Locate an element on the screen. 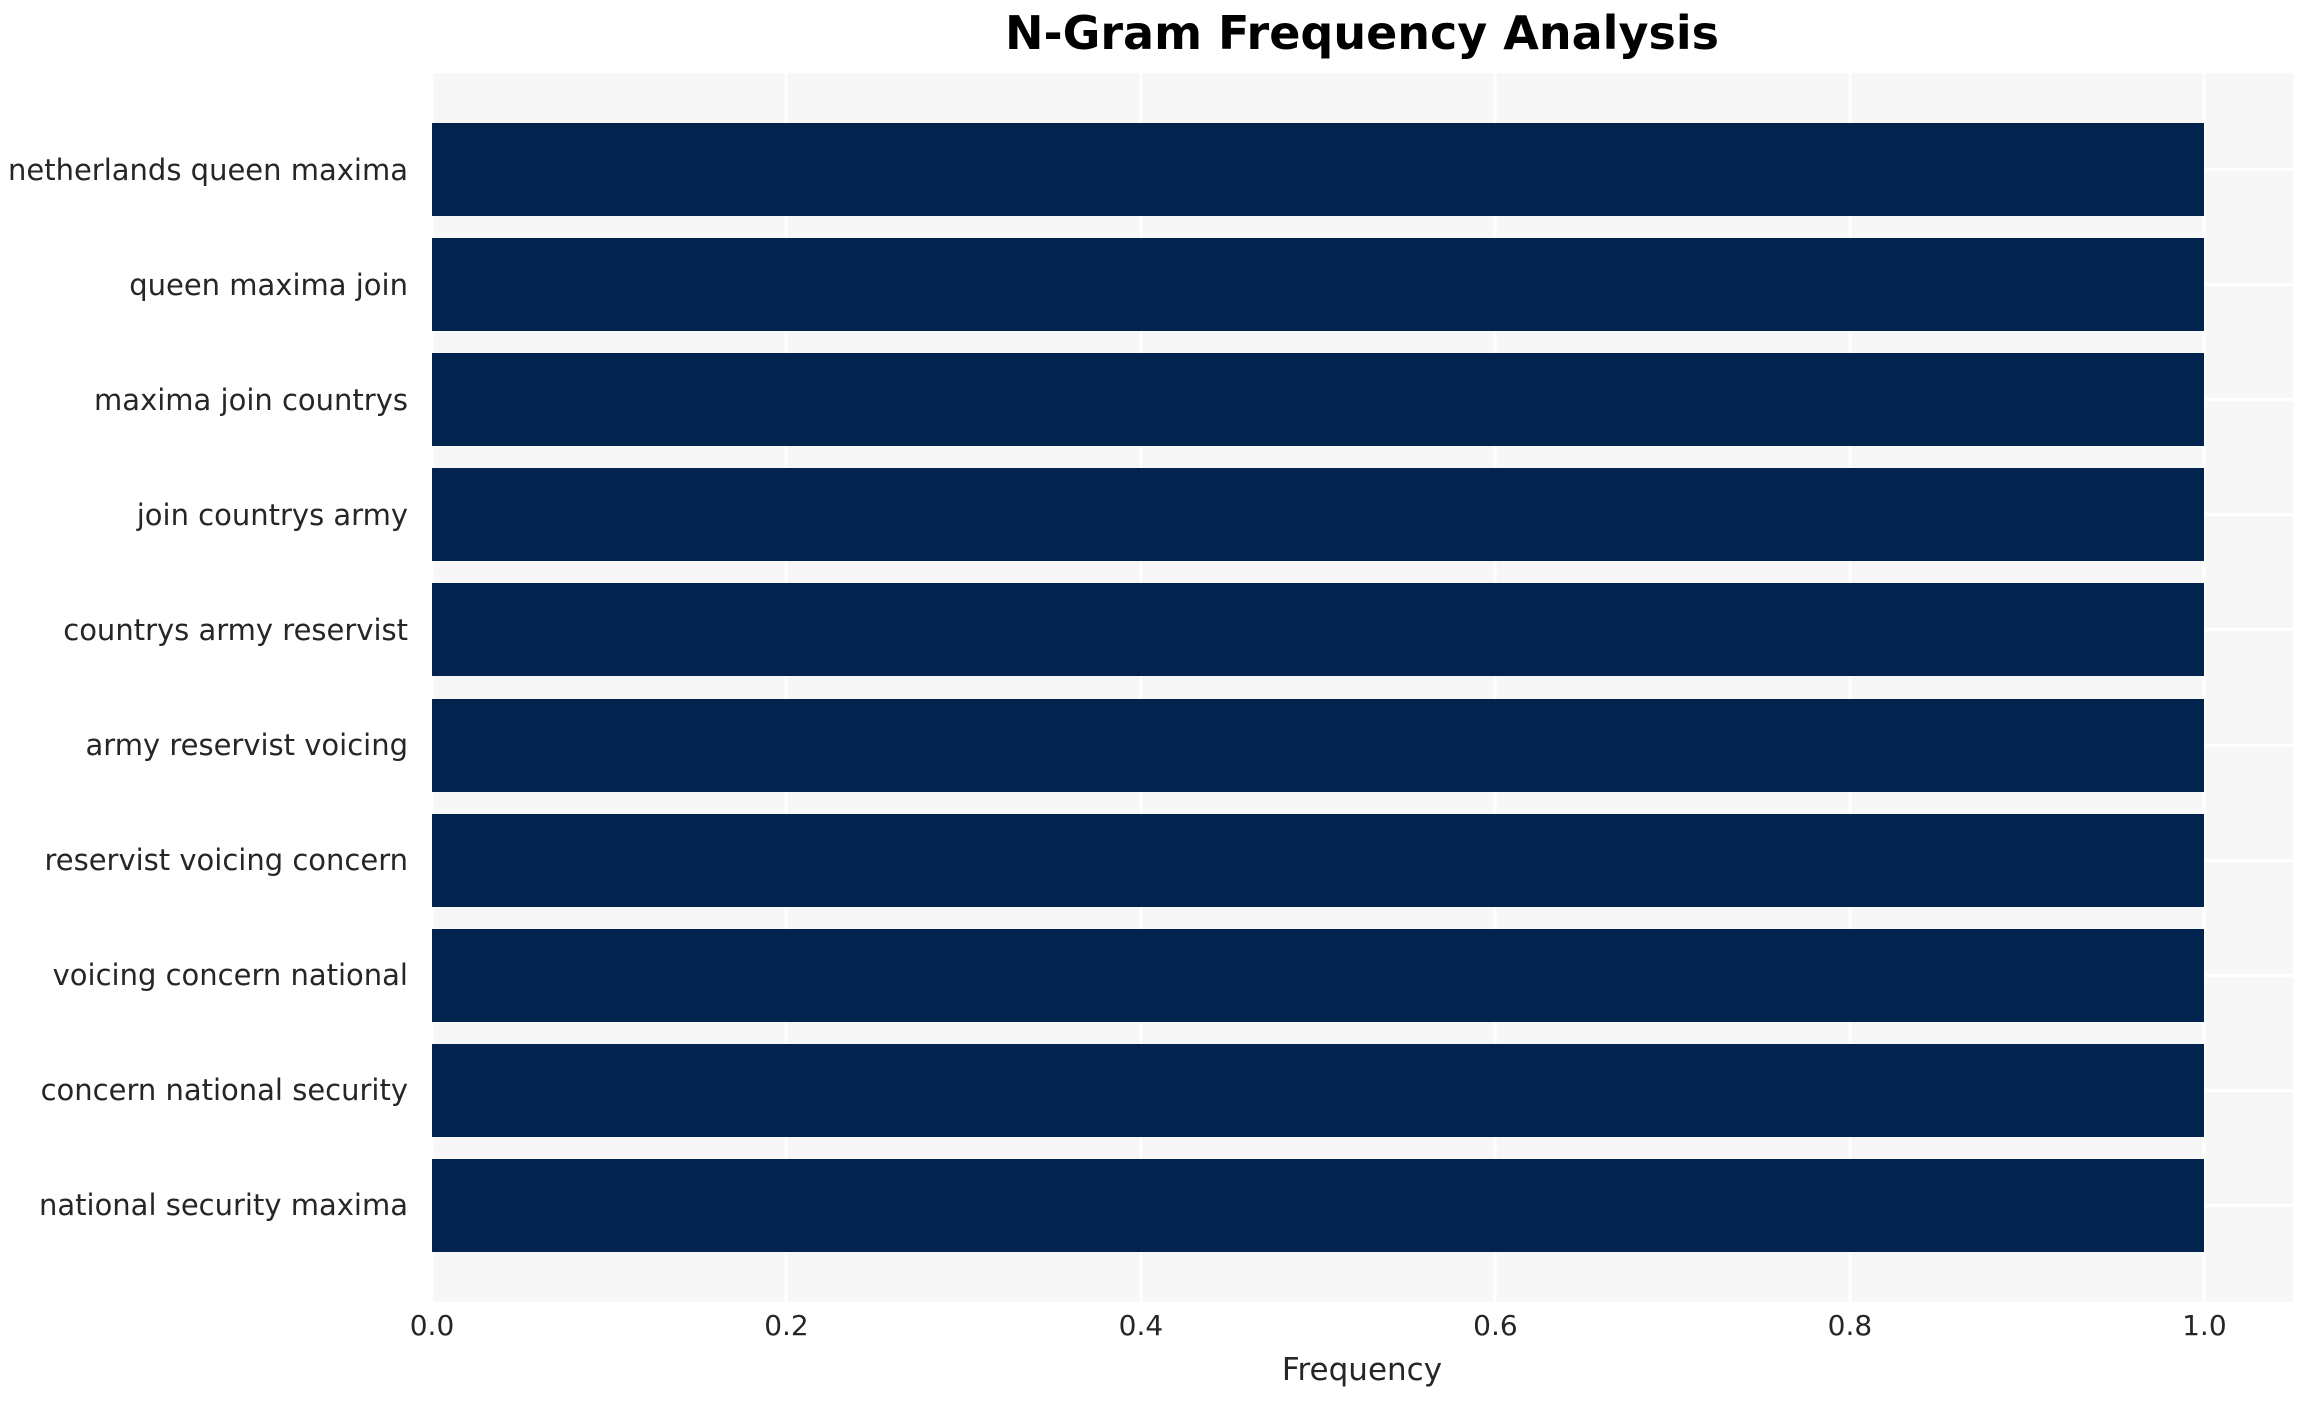  x-axis-ticks: 0.0 0.2 0.4 0.6 0.8 1.0 is located at coordinates (1351, 1329).